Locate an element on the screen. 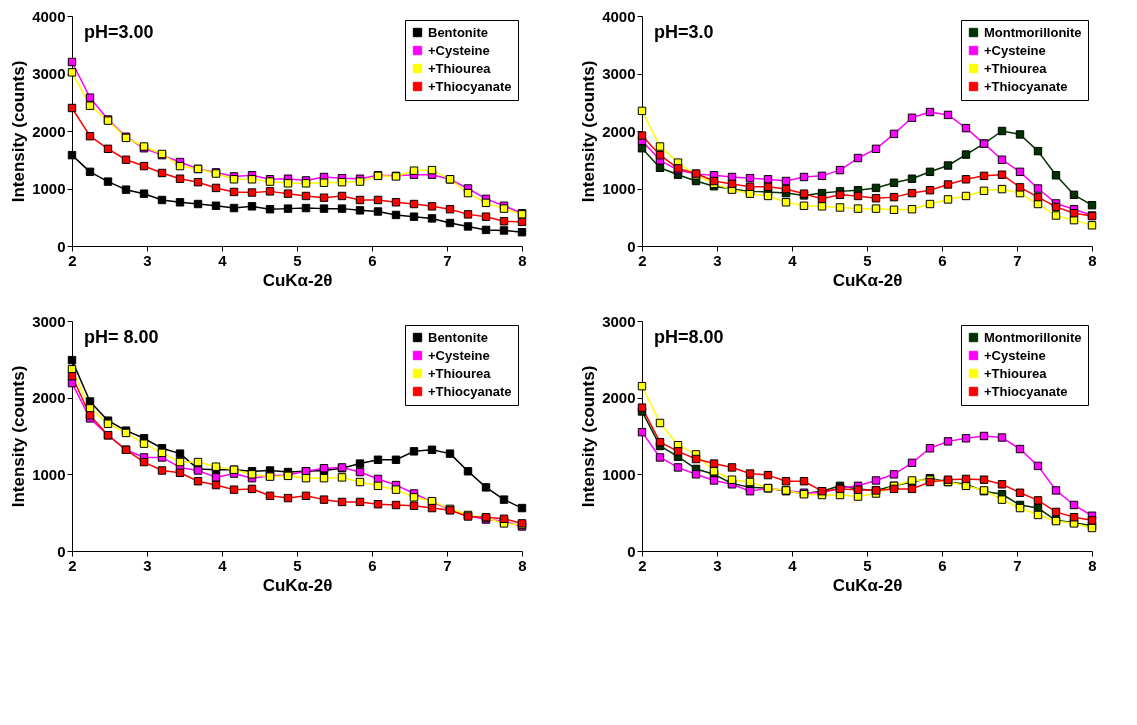 Image resolution: width=1137 pixels, height=725 pixels. annotation: pH=3.00 is located at coordinates (119, 32).